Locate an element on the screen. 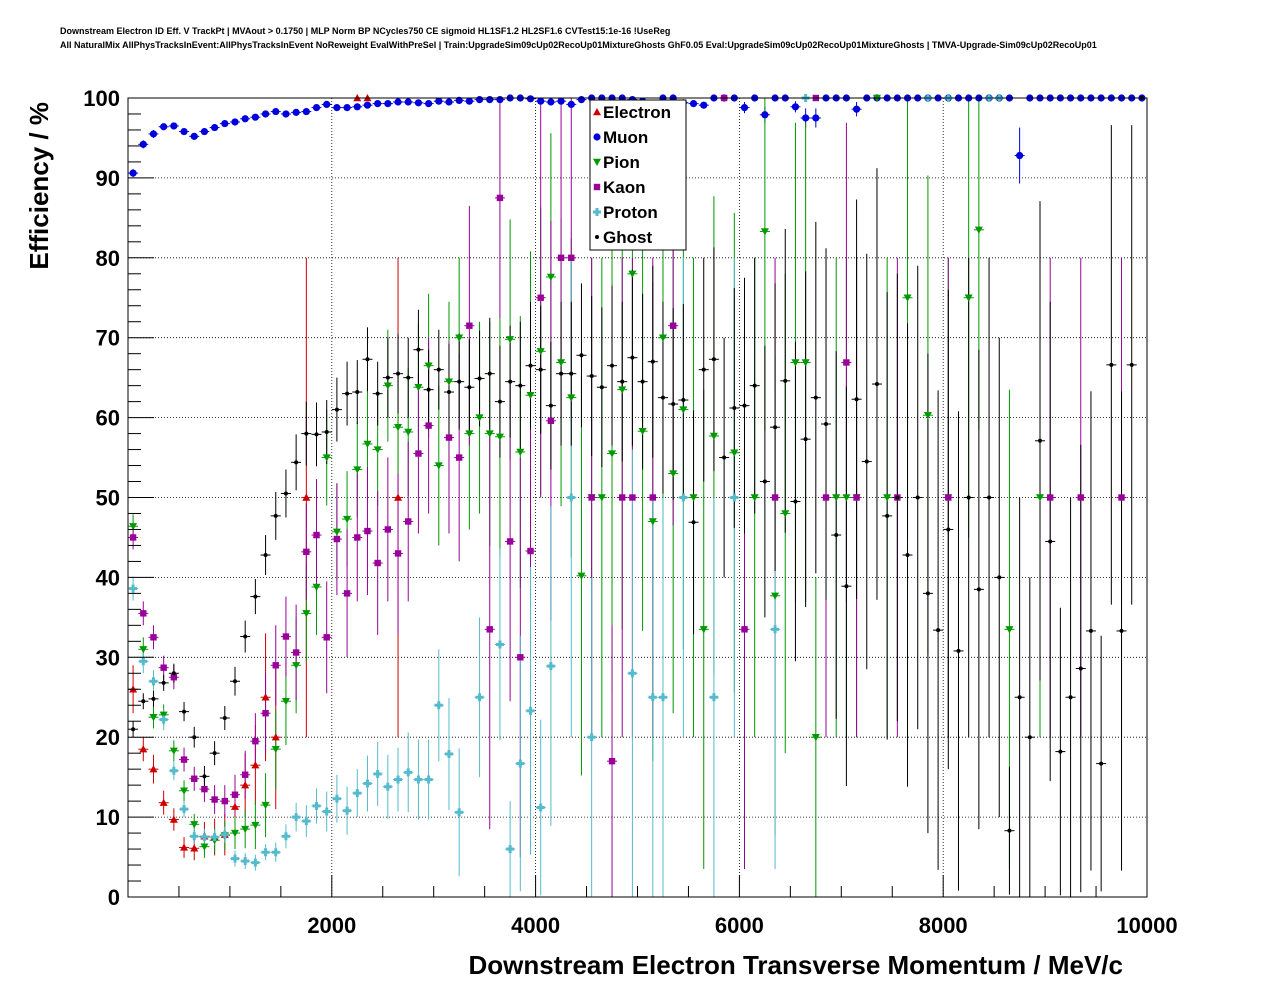 The height and width of the screenshot is (996, 1276). x-tick-label: 4000 is located at coordinates (535, 925).